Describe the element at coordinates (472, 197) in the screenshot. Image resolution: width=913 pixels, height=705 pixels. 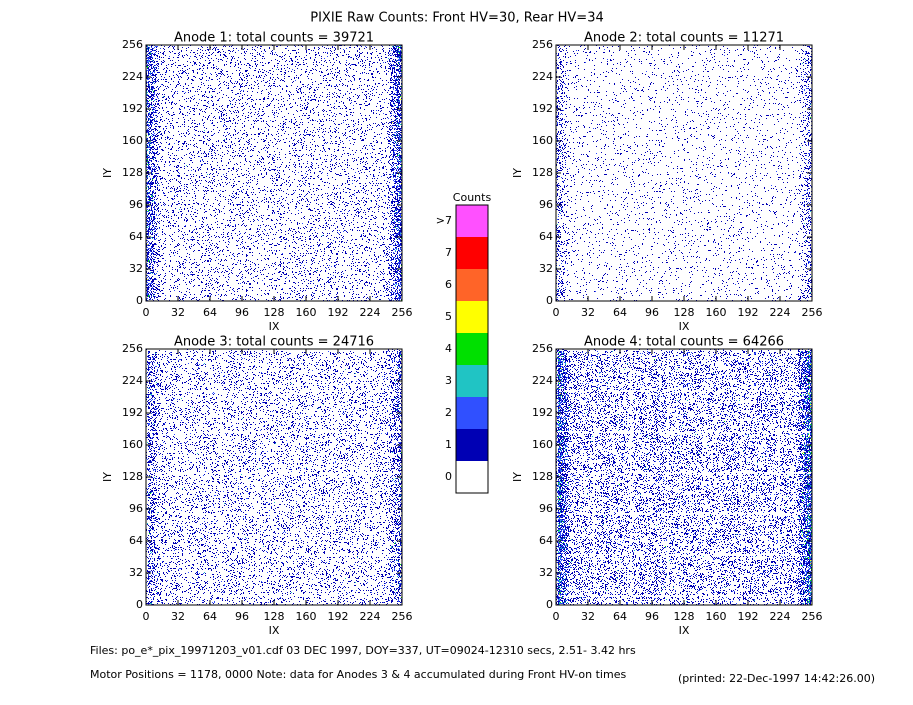
I see `colorbar-title: Counts` at that location.